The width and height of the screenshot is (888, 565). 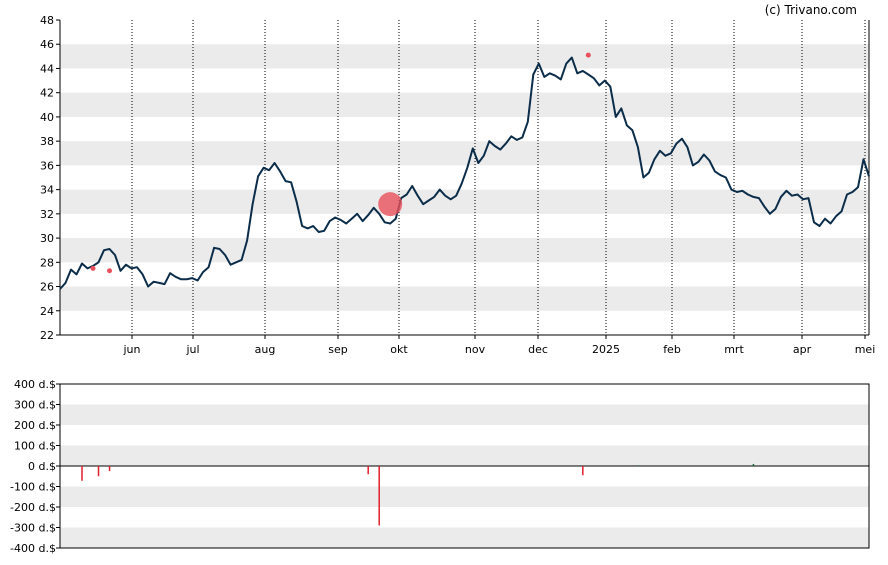 What do you see at coordinates (538, 349) in the screenshot?
I see `x-tick-label: dec` at bounding box center [538, 349].